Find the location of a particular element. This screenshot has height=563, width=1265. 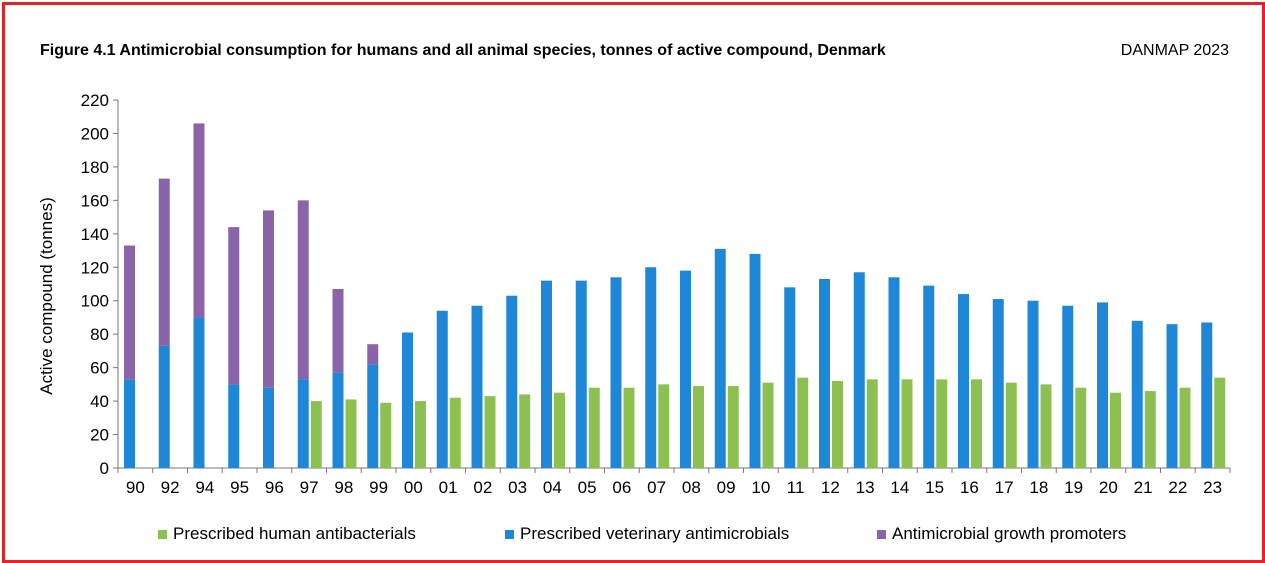

y-tick-label: 0 is located at coordinates (104, 468).